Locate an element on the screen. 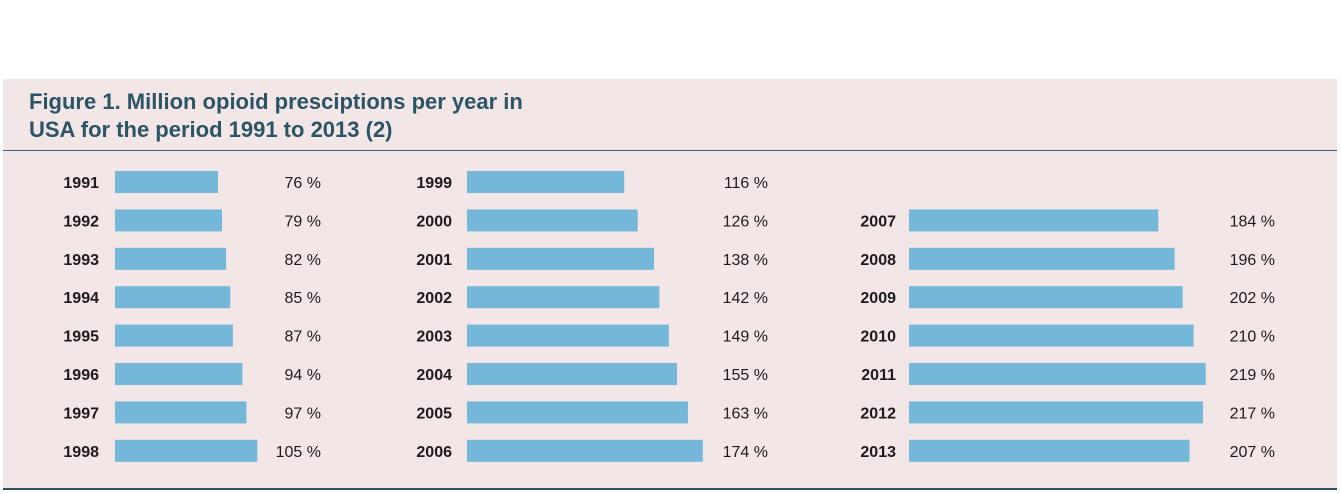  year-label: 1992 is located at coordinates (81, 221).